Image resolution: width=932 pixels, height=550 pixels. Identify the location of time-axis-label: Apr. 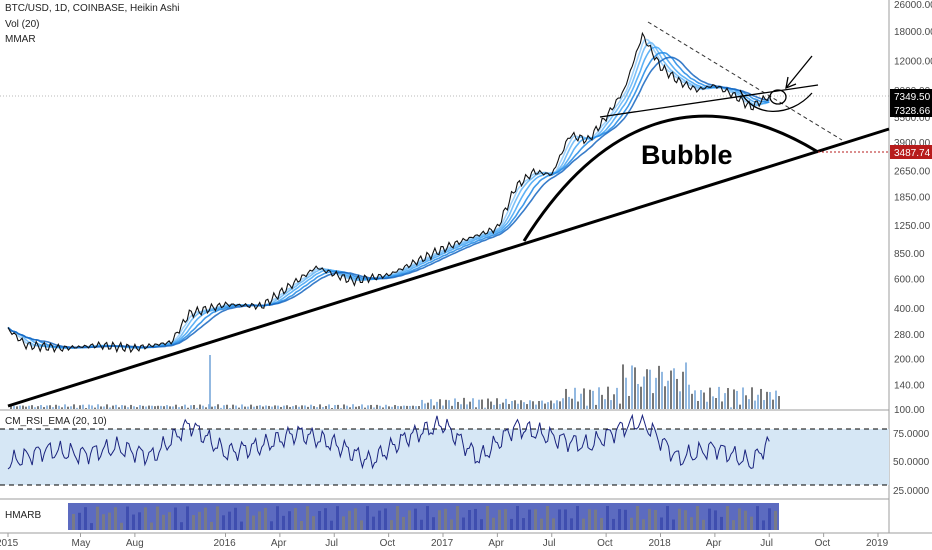
(714, 543).